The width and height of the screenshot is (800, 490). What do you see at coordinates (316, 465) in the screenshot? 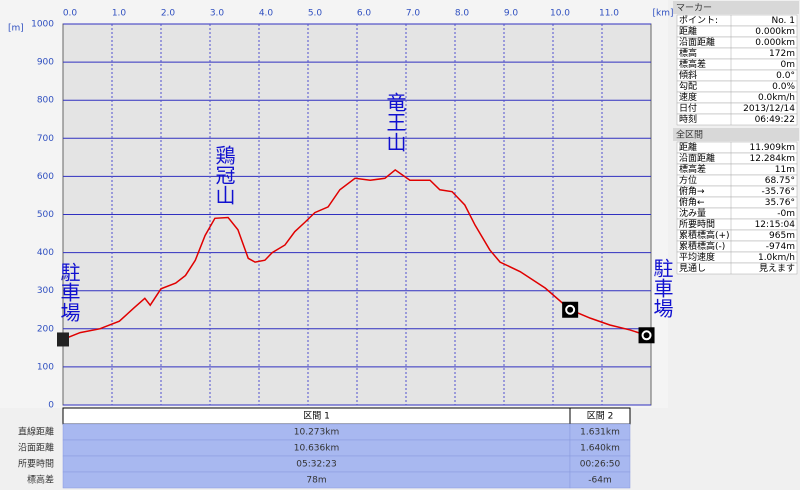
I see `table-value: 05:32:23` at bounding box center [316, 465].